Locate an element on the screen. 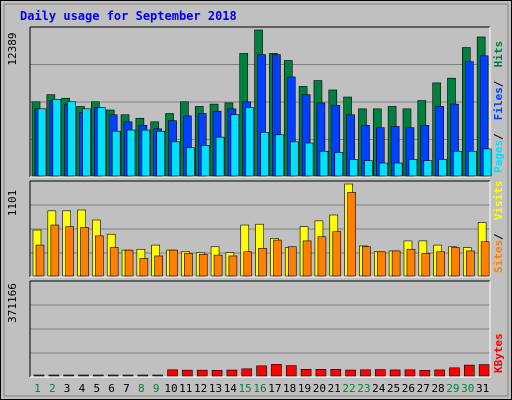  x-label-day: 24 is located at coordinates (379, 388).